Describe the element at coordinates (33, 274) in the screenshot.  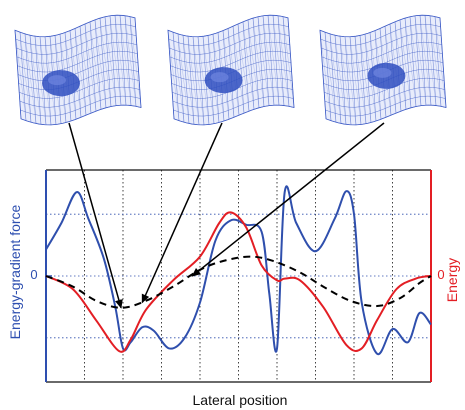
I see `left-zero-tick-label: 0` at that location.